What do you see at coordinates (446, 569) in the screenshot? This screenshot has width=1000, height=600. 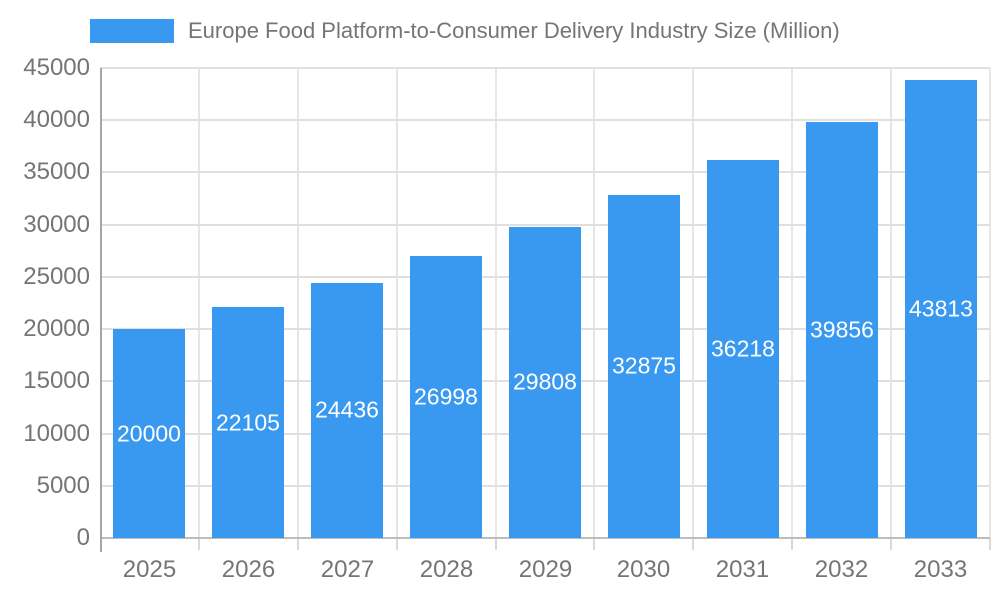 I see `x-tick-label: 2028` at bounding box center [446, 569].